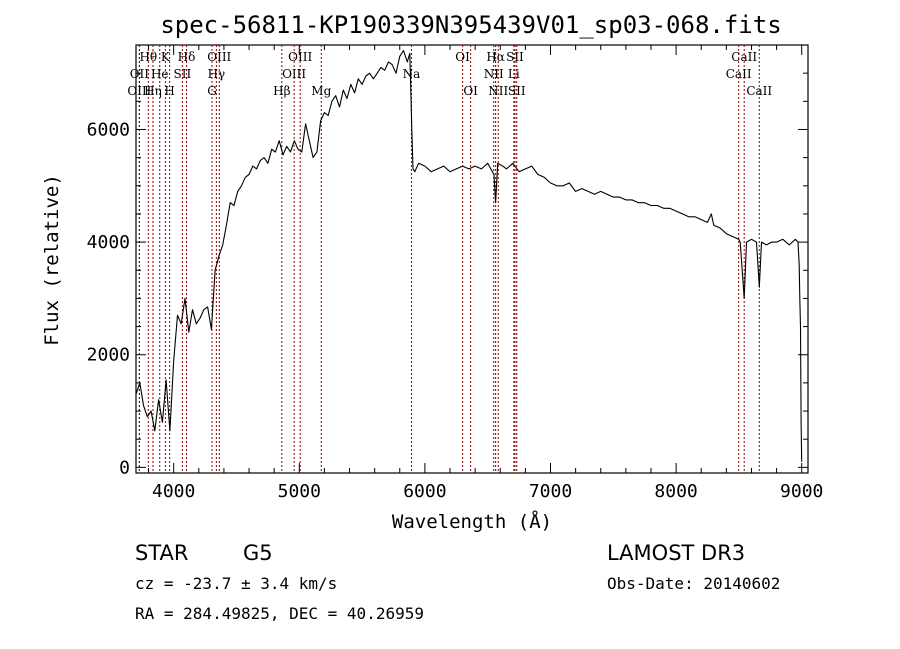 The width and height of the screenshot is (900, 649). I want to click on x-axis-label: Wavelength (Å), so click(472, 521).